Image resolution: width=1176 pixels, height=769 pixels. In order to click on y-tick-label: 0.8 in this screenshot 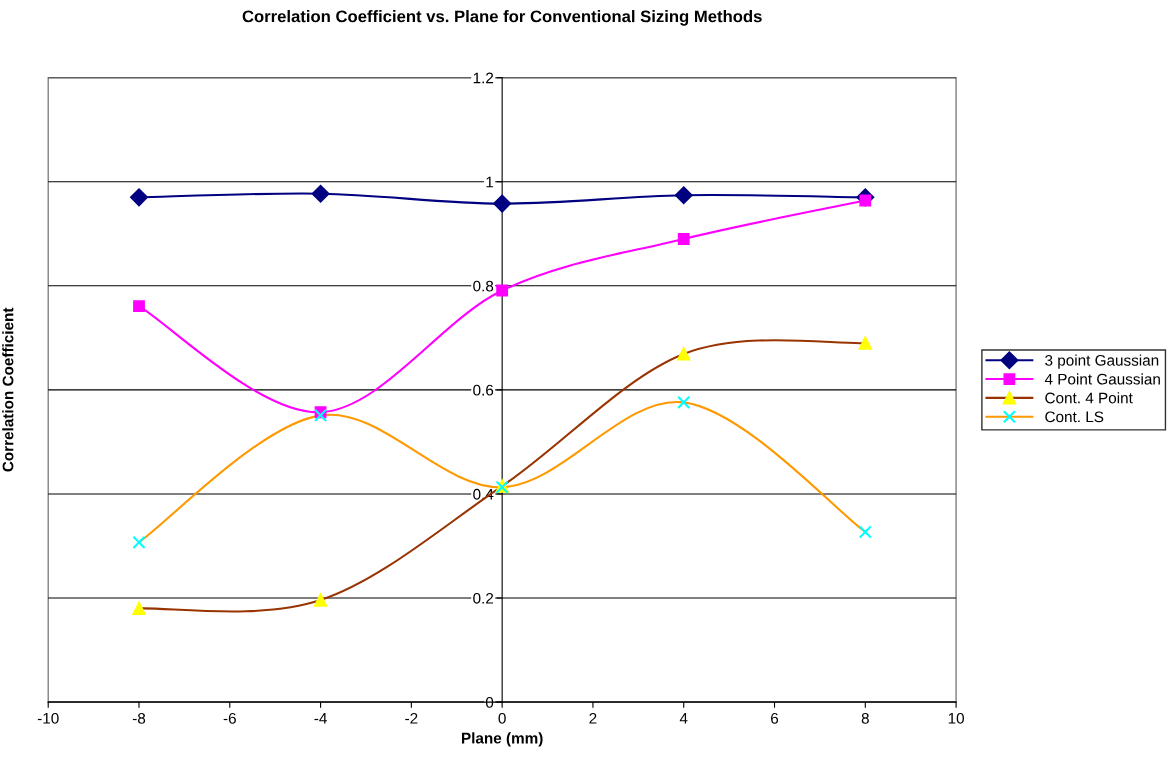, I will do `click(483, 286)`.